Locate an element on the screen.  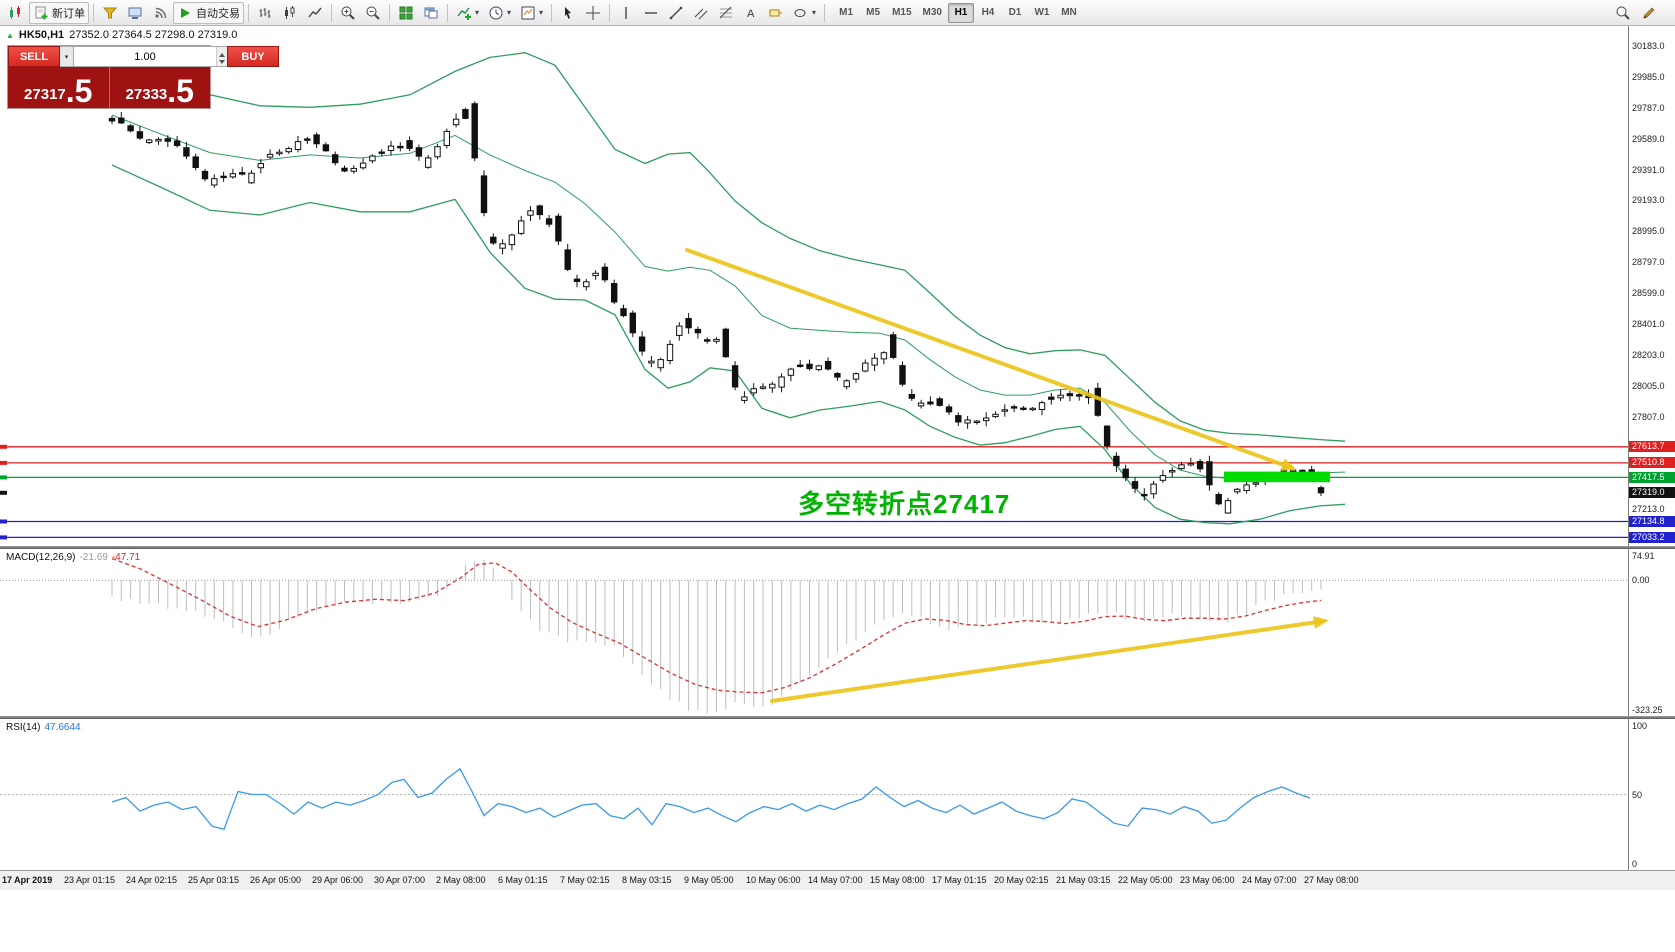
app-chart-button is located at coordinates (16, 13).